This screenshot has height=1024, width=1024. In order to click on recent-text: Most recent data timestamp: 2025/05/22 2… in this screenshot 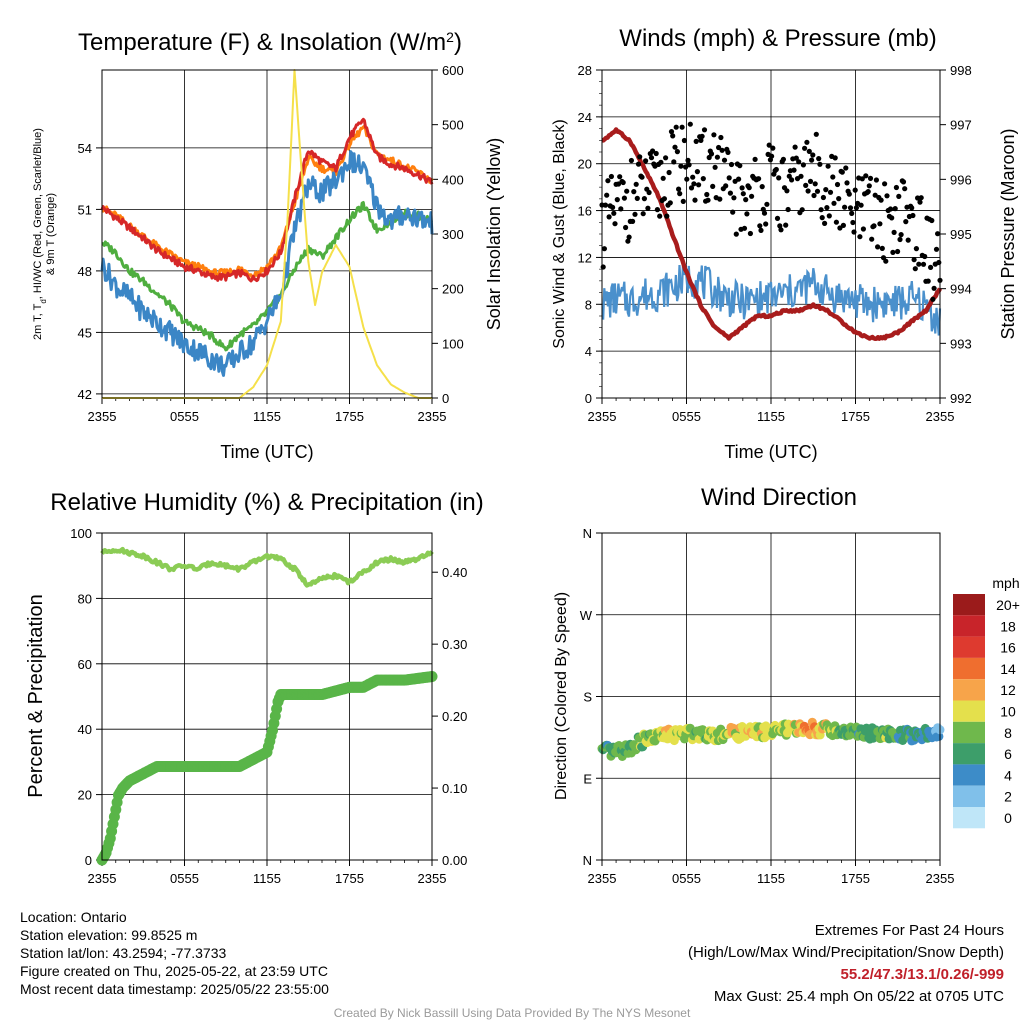, I will do `click(174, 989)`.